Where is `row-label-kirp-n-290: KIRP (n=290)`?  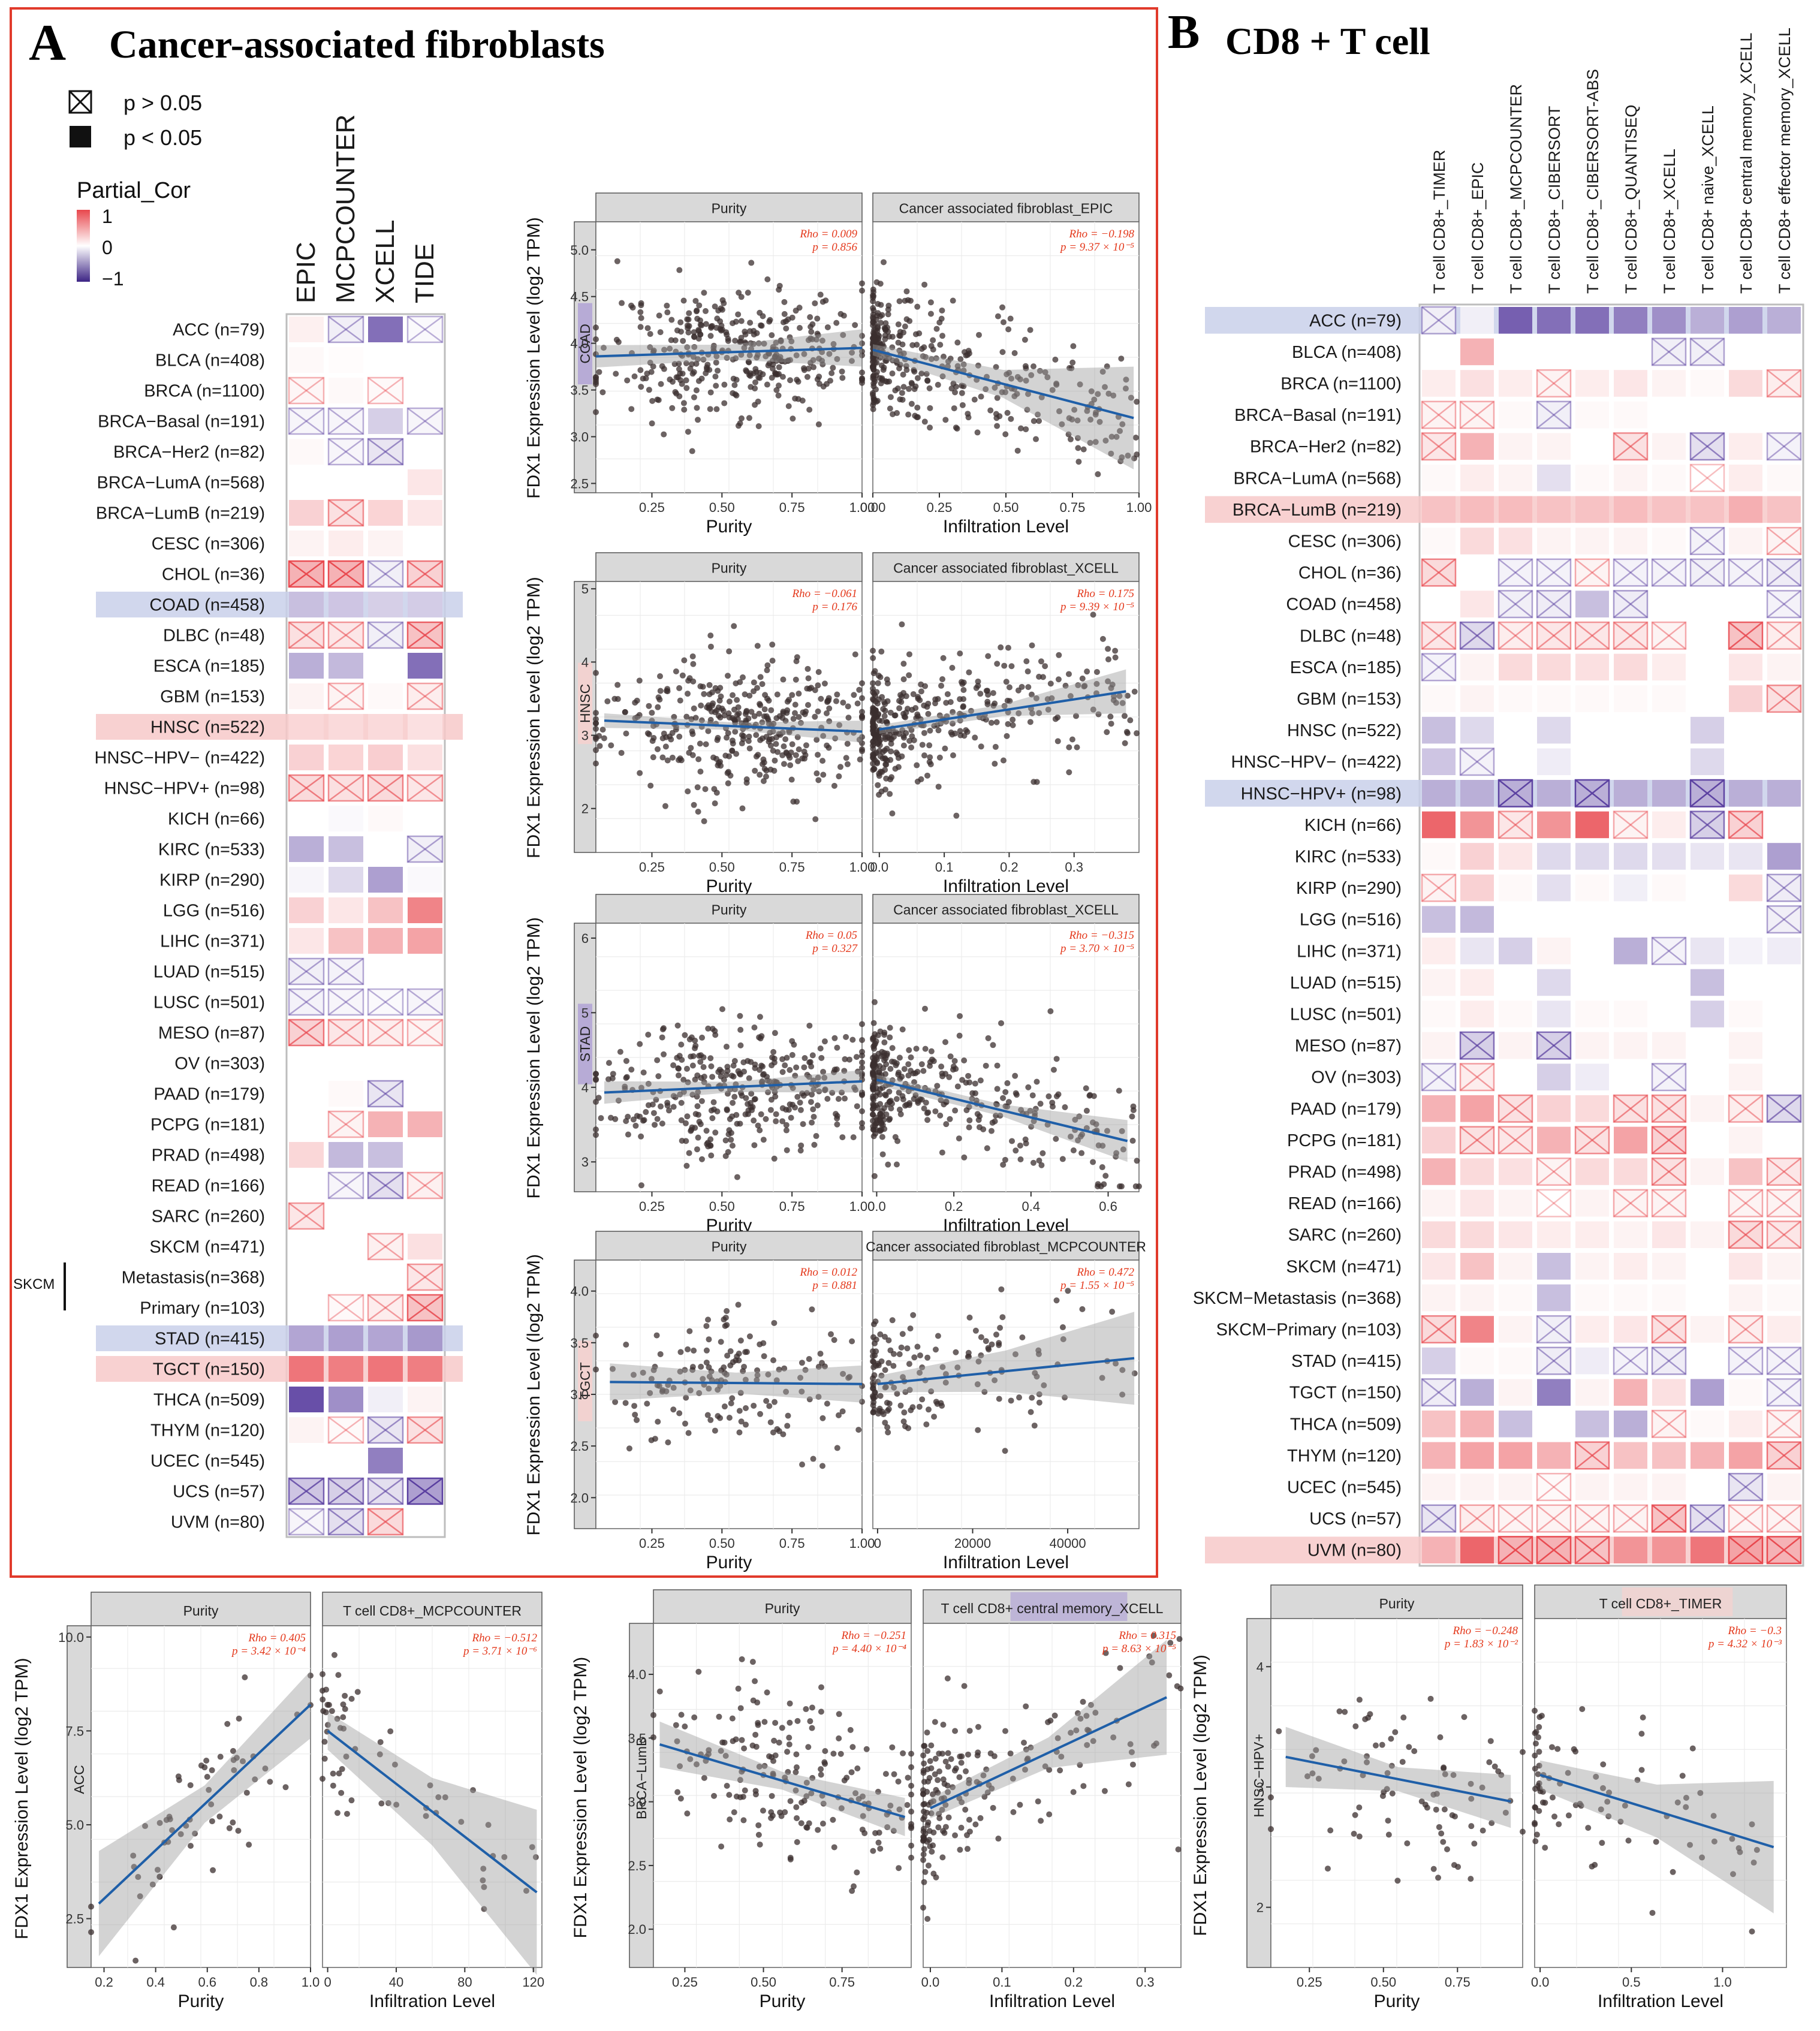
row-label-kirp-n-290: KIRP (n=290) is located at coordinates (1349, 888).